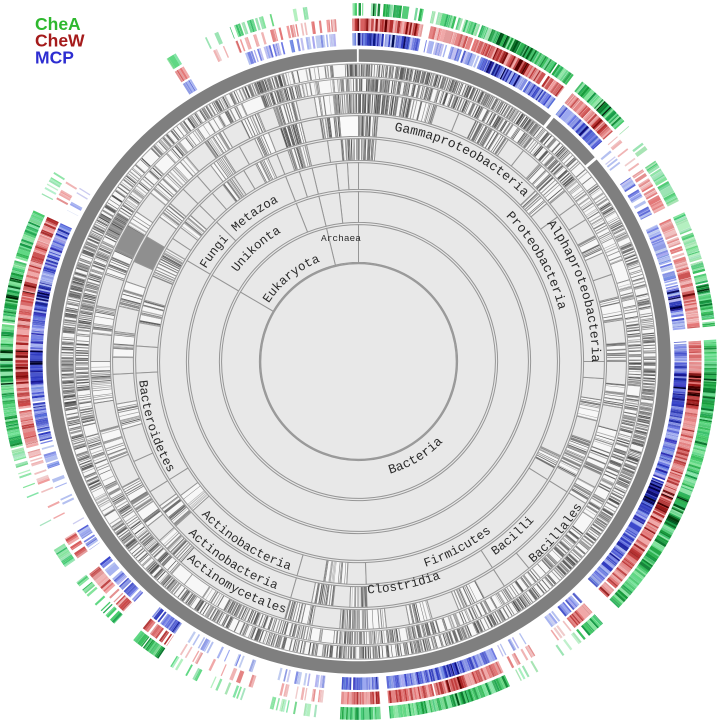  Describe the element at coordinates (60, 41) in the screenshot. I see `svg-text: CheW` at that location.